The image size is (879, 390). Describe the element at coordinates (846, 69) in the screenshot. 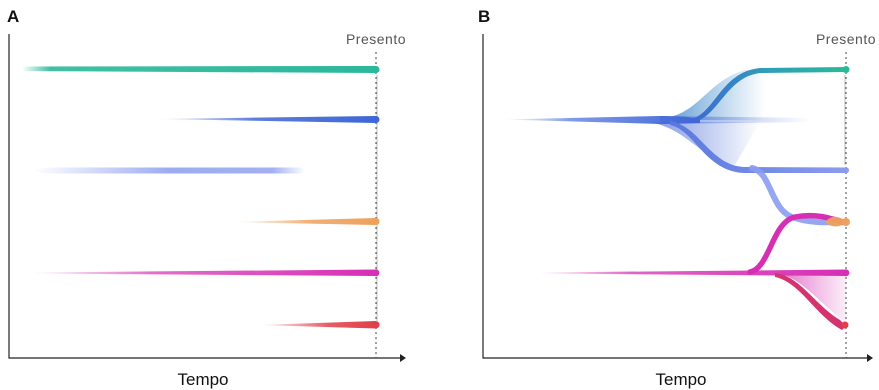

I see `lineage-b-teal-tip` at that location.